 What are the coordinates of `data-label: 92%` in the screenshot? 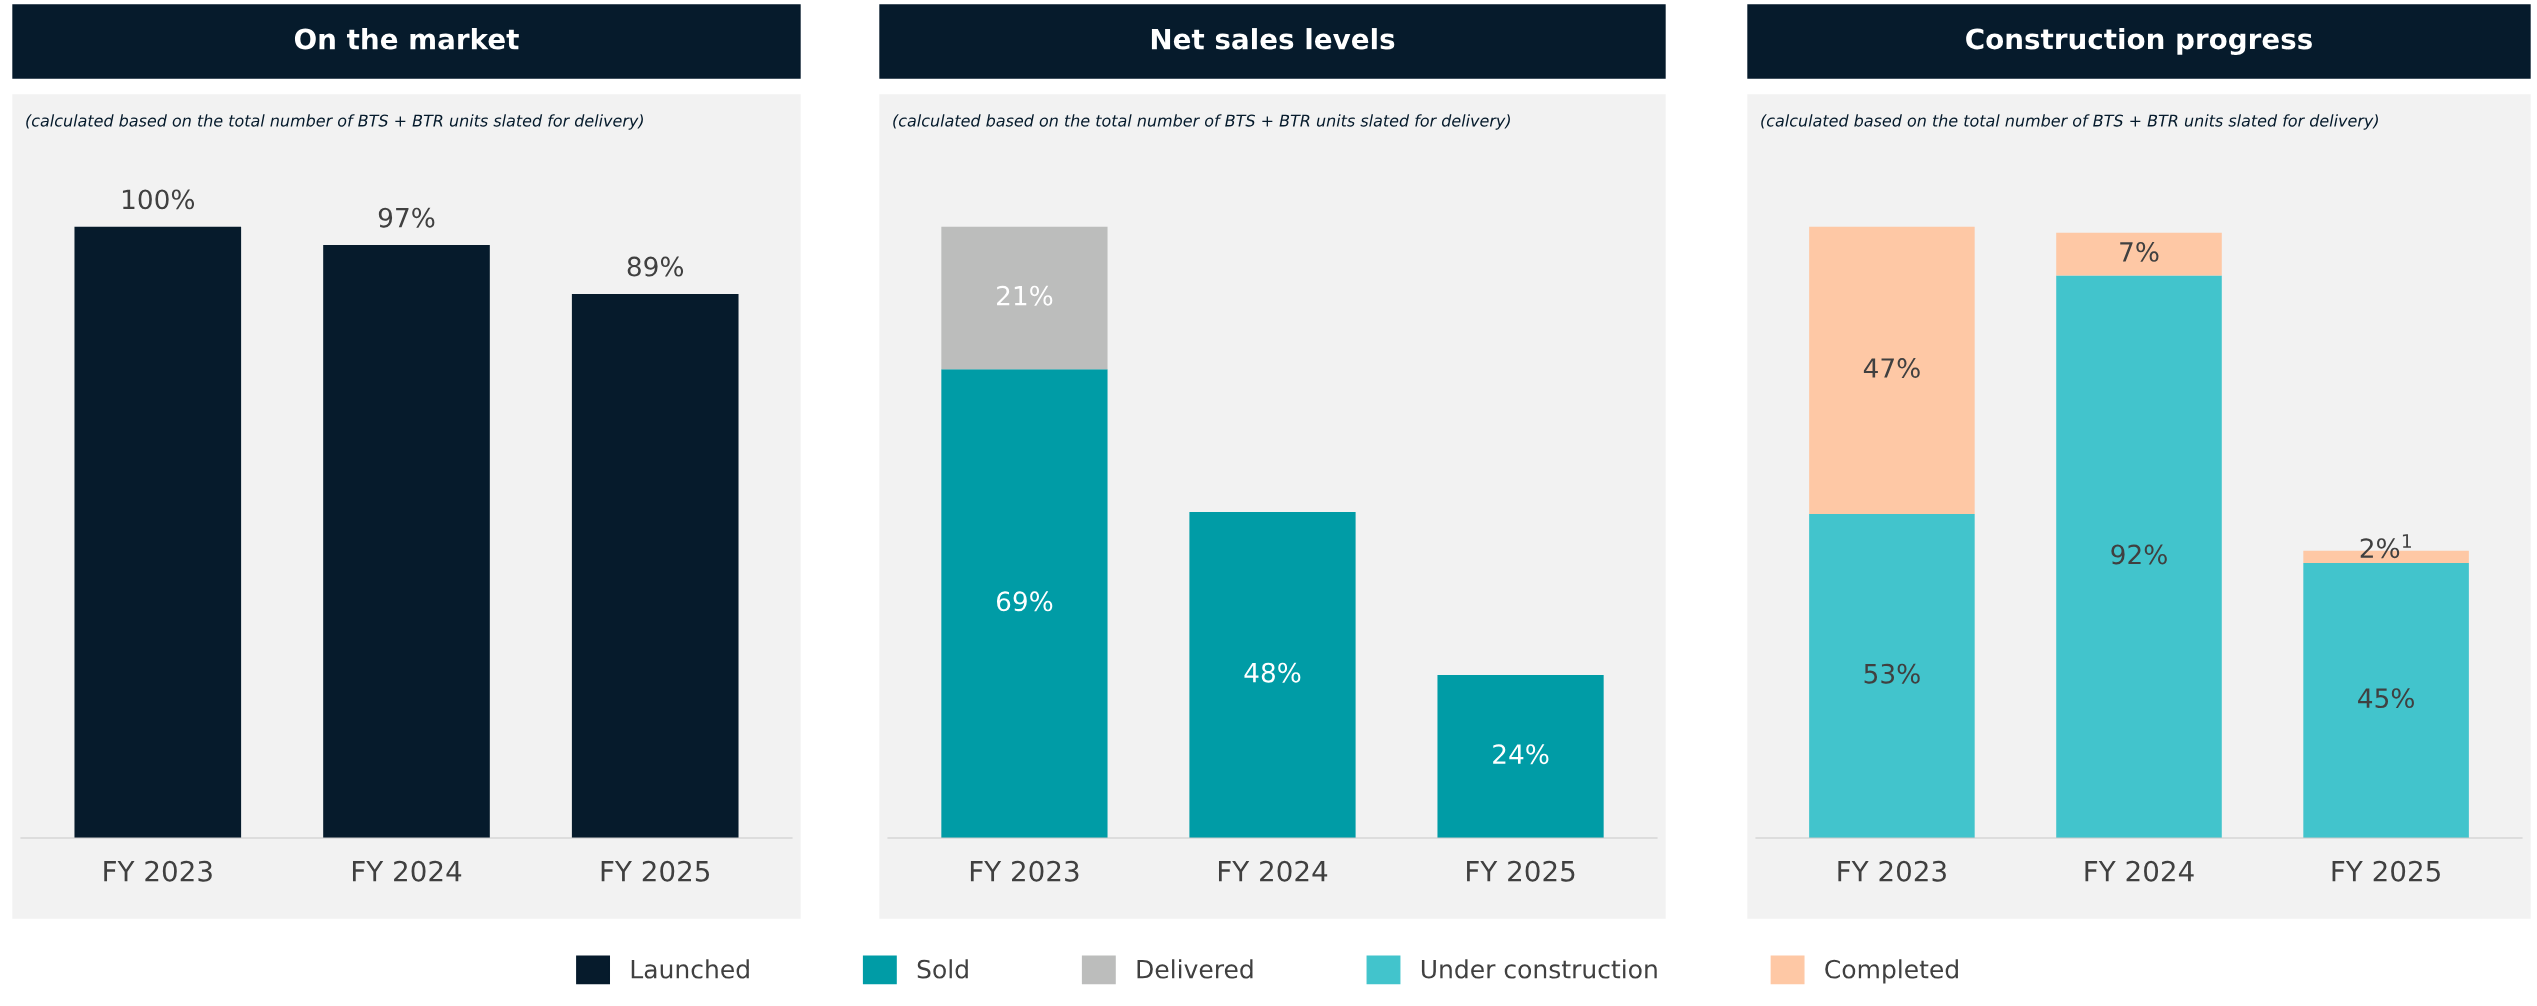 It's located at (2139, 554).